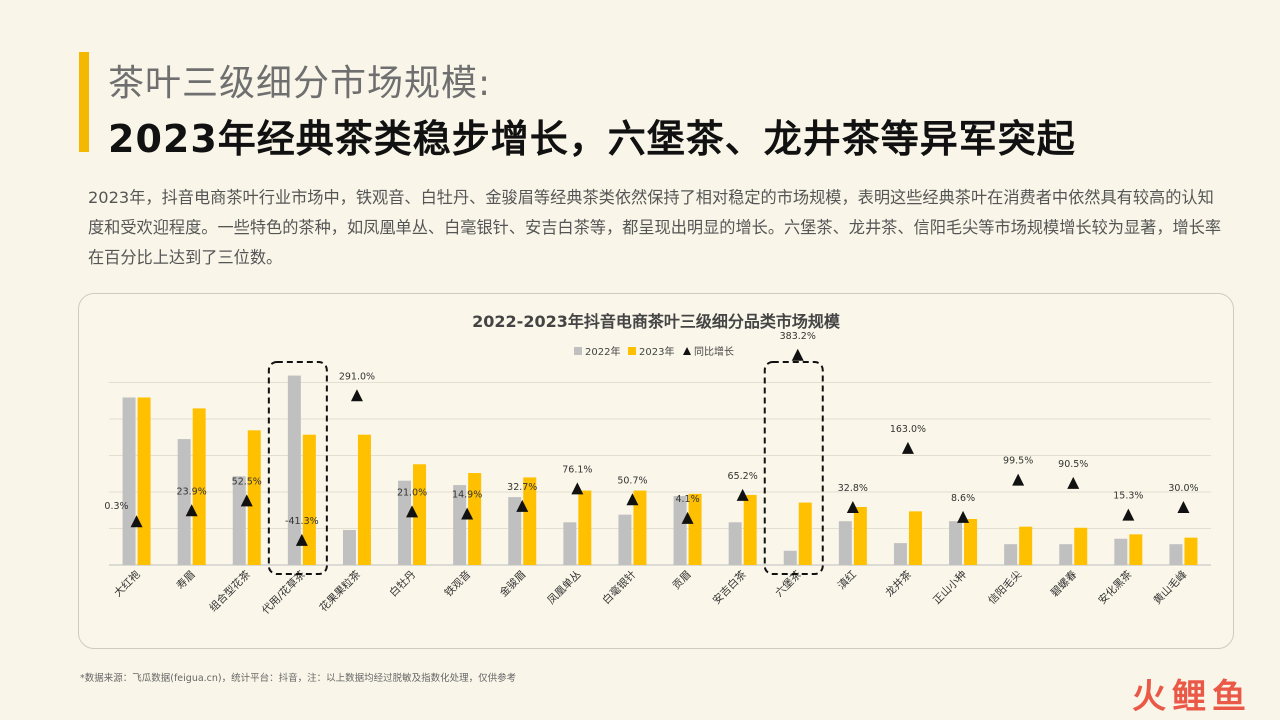 The image size is (1280, 720). I want to click on growth-label: -41.3%, so click(302, 521).